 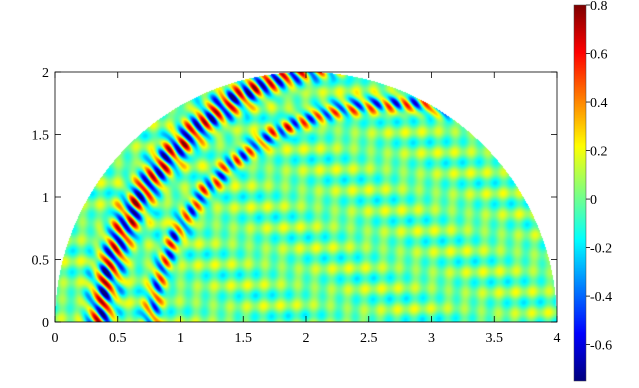 I want to click on colorbar-gradient, so click(x=580, y=193).